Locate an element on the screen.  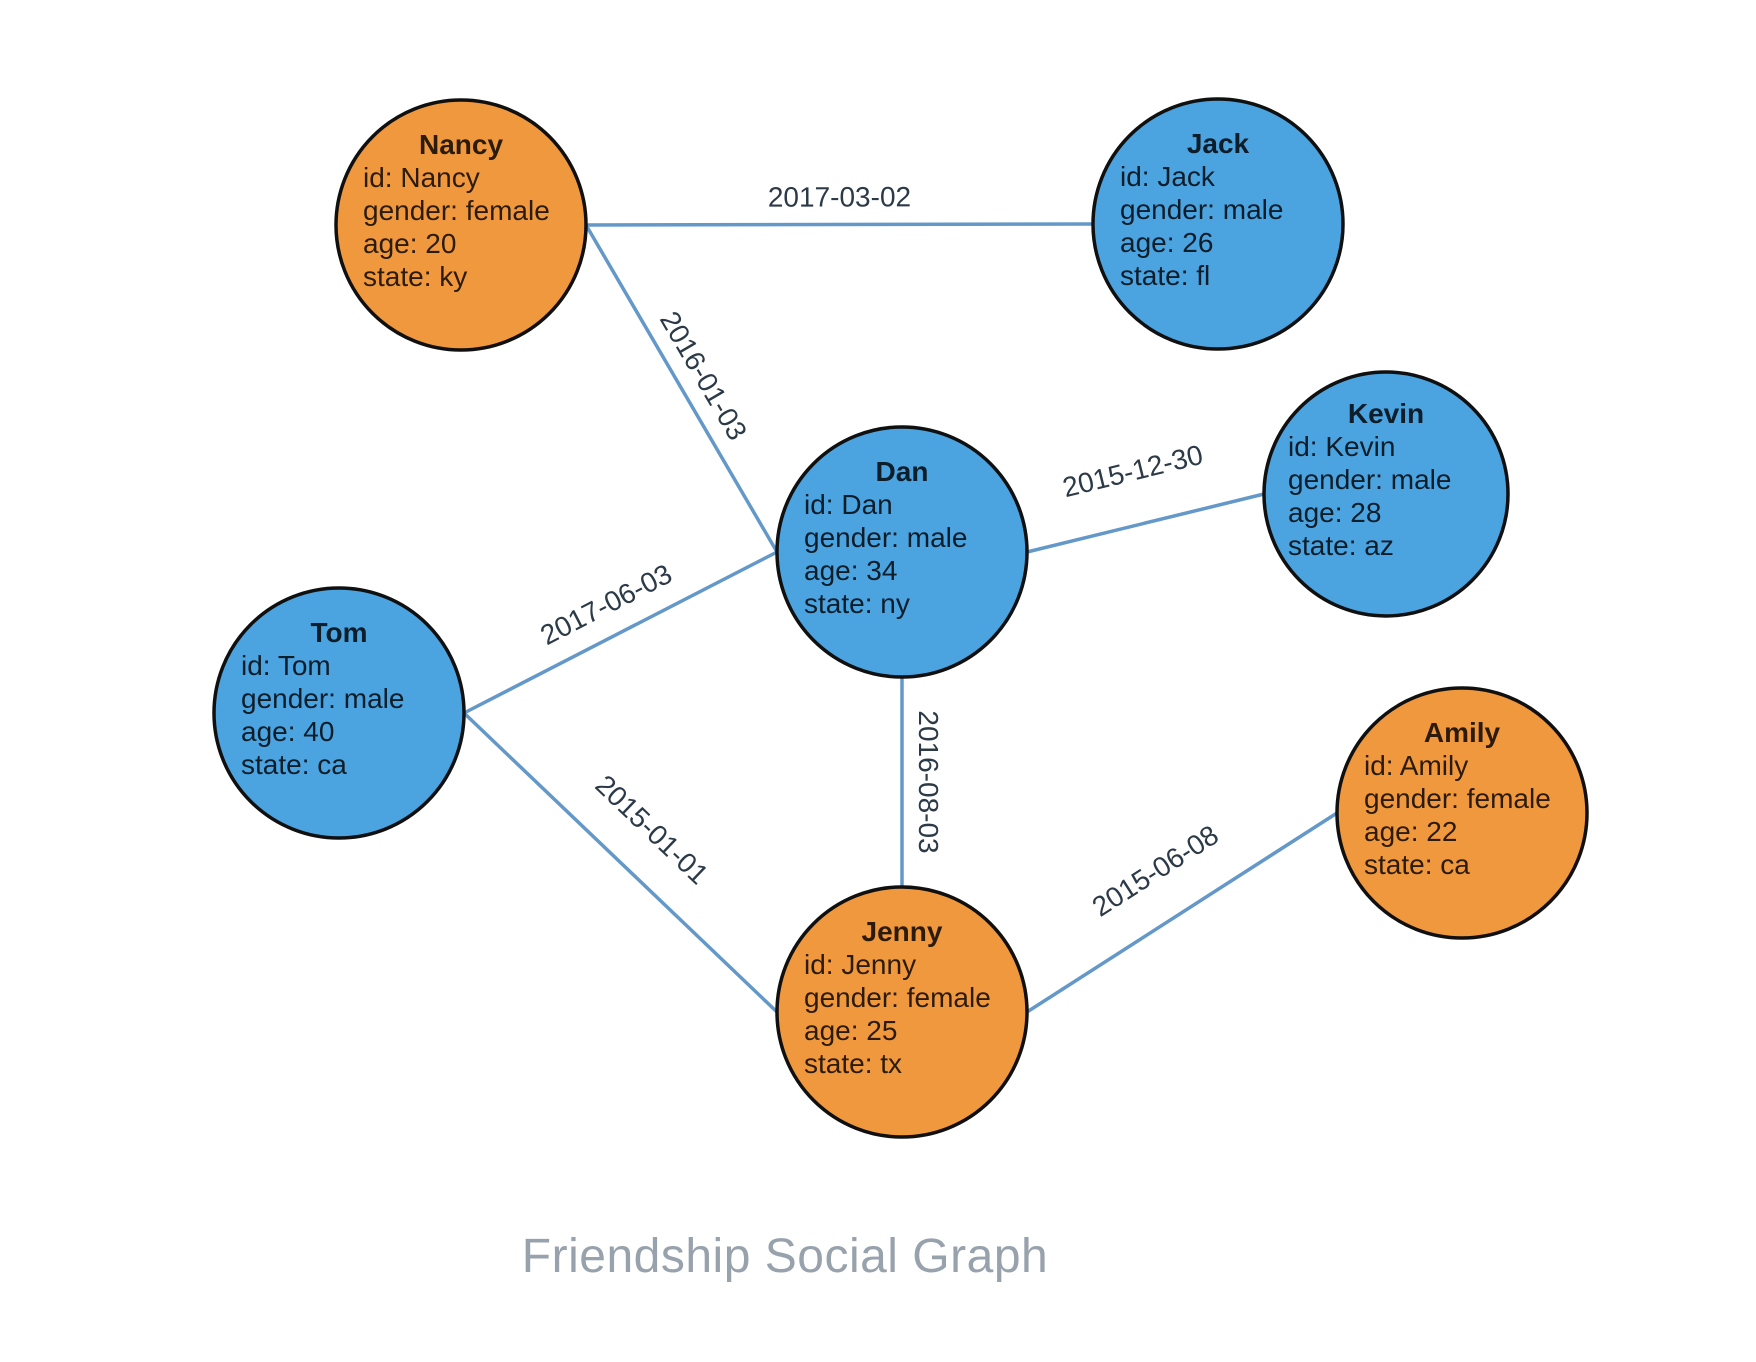
node-name-label: Jenny is located at coordinates (902, 931).